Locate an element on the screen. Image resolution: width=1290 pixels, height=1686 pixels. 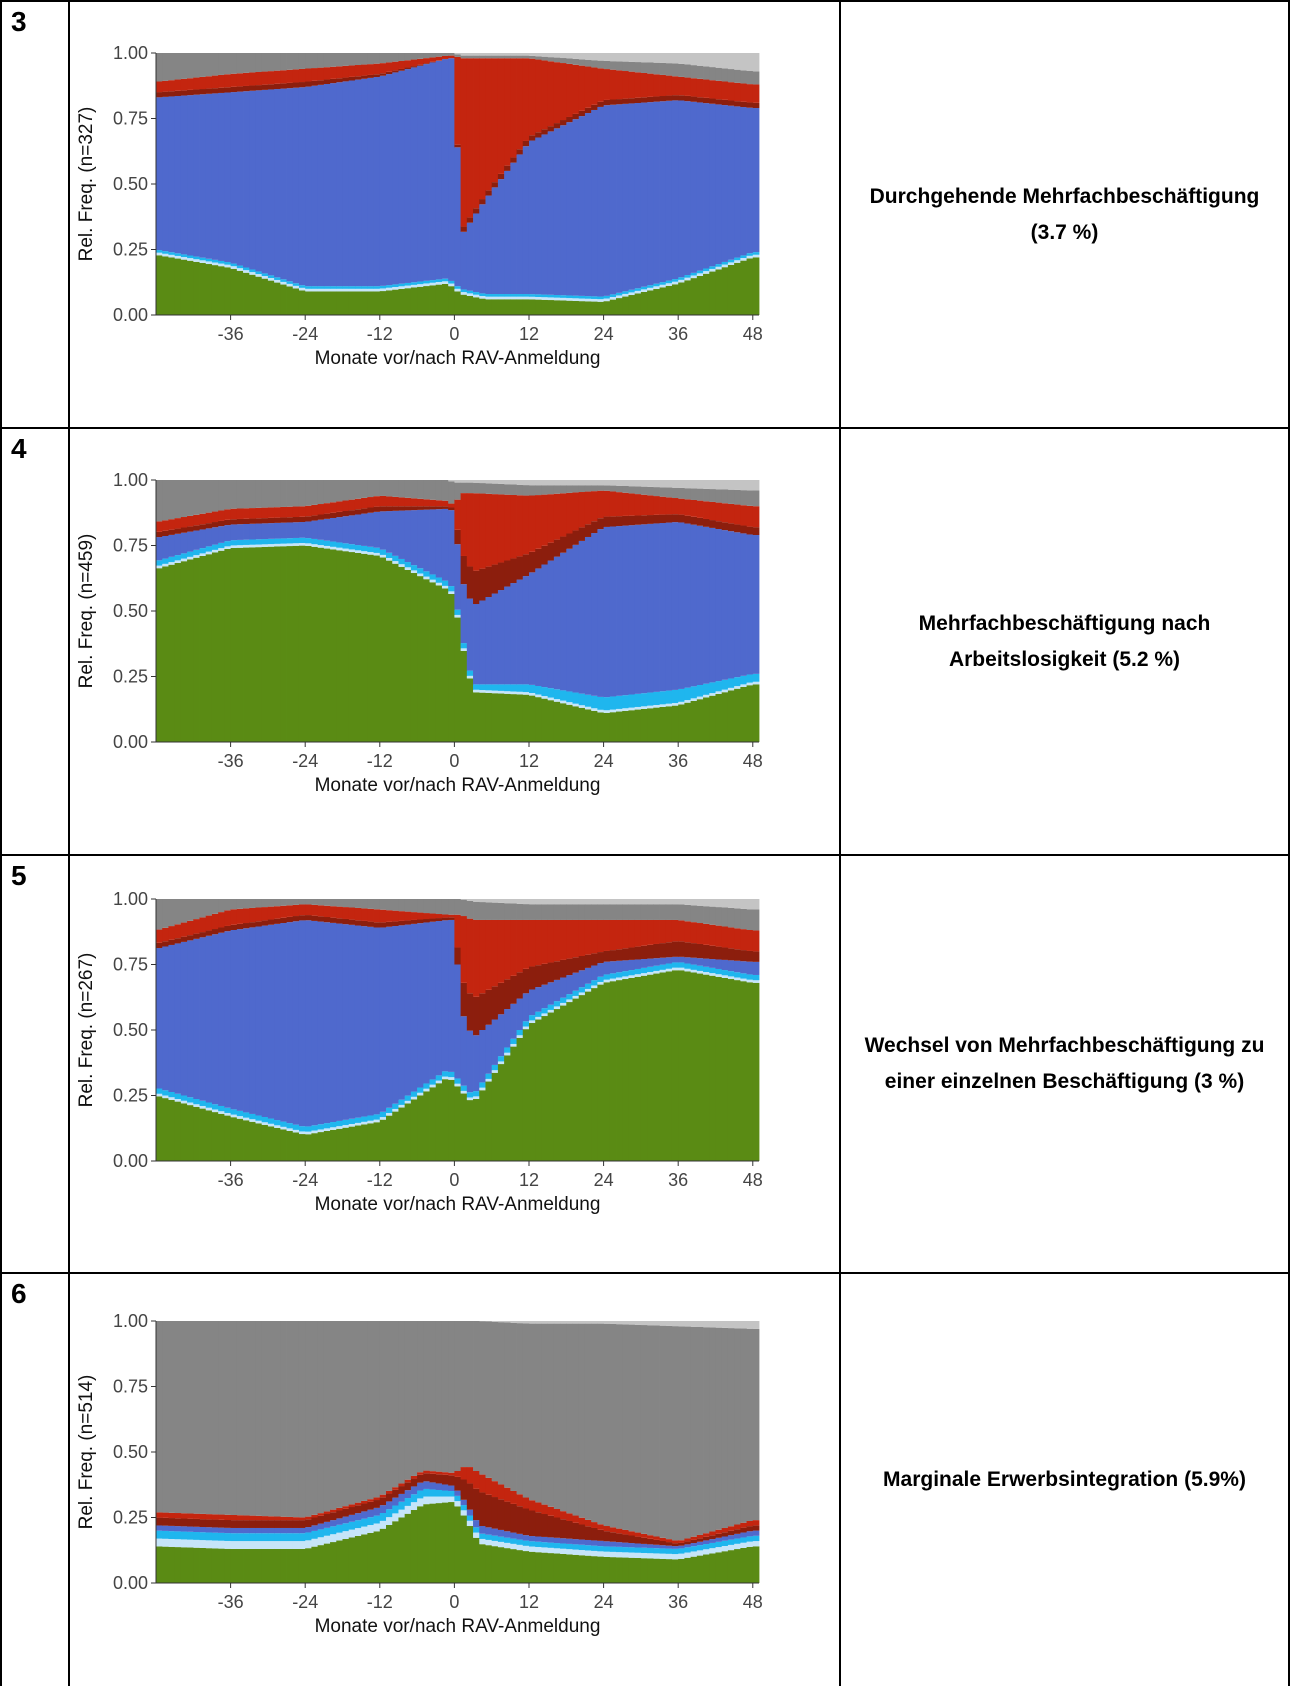
x-axis-title: Monate vor/nach RAV-Anmeldung is located at coordinates (458, 785).